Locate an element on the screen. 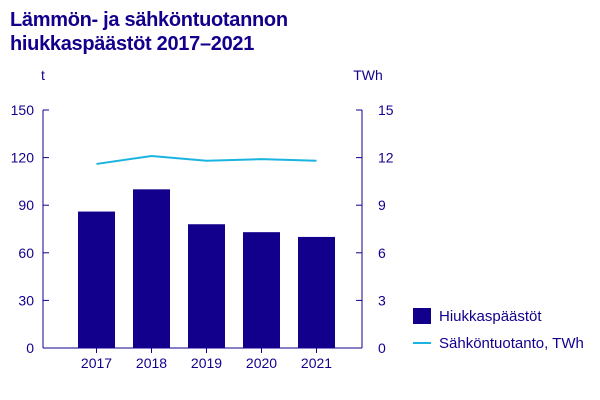 The width and height of the screenshot is (600, 400). x-tick-label: 2019 is located at coordinates (206, 363).